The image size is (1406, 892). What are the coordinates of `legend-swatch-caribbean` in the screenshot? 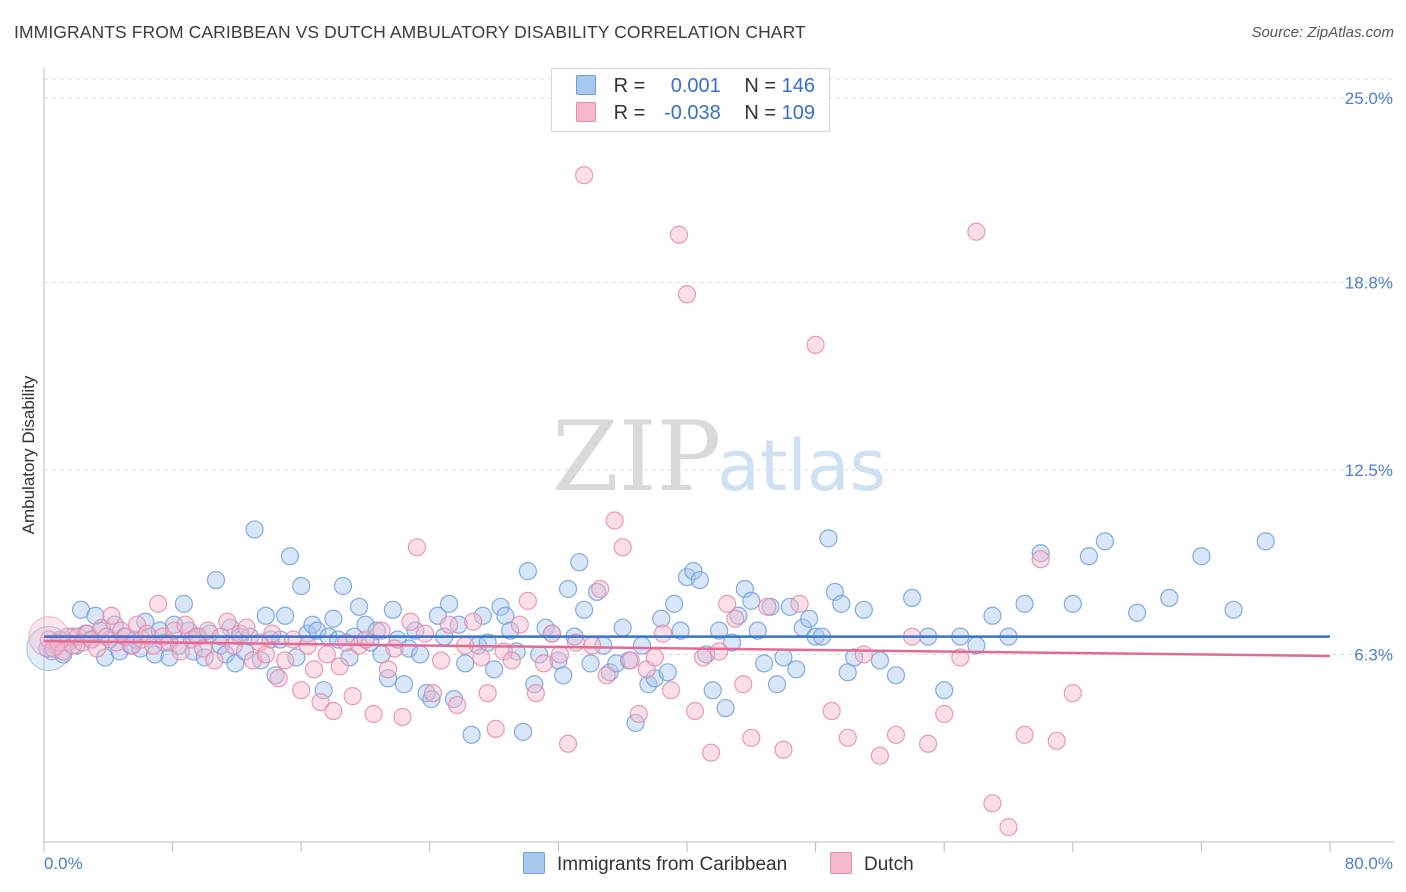 It's located at (586, 85).